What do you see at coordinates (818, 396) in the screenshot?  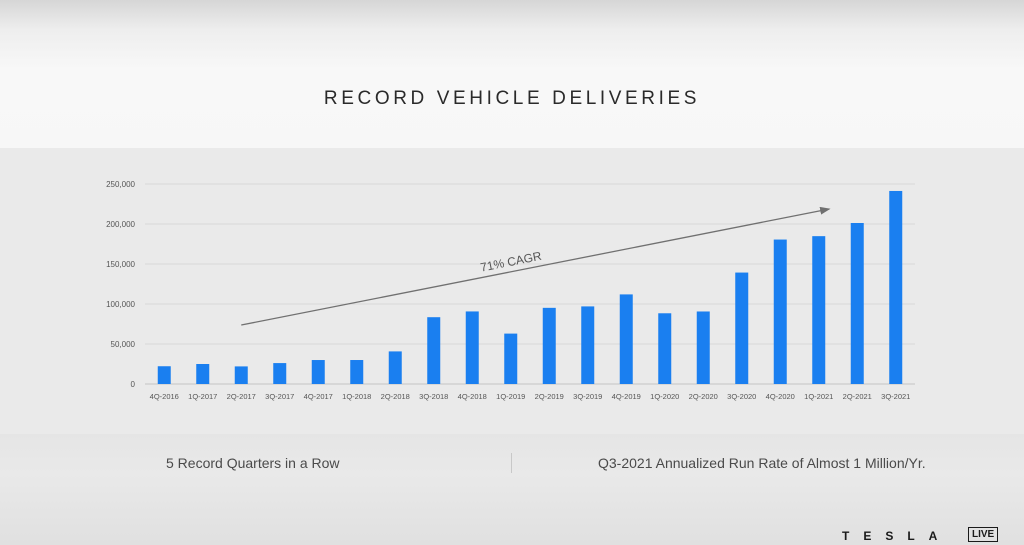 I see `x-tick-label: 1Q-2021` at bounding box center [818, 396].